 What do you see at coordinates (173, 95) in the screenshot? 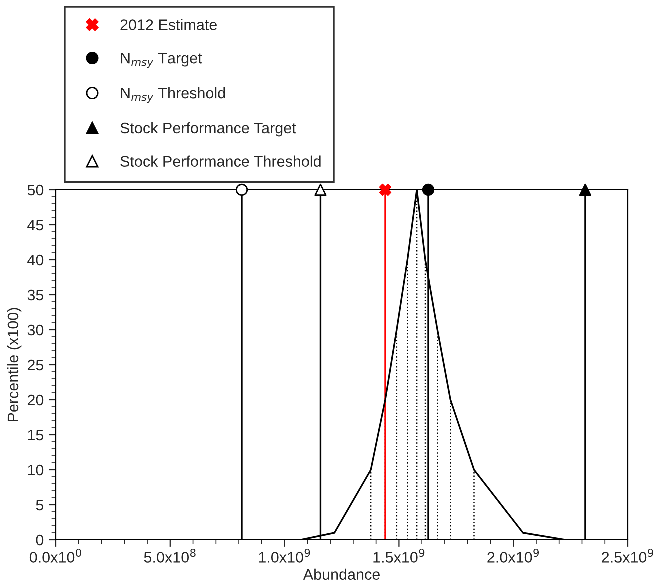
I see `legend-label: N$_{msy}$ Threshold` at bounding box center [173, 95].